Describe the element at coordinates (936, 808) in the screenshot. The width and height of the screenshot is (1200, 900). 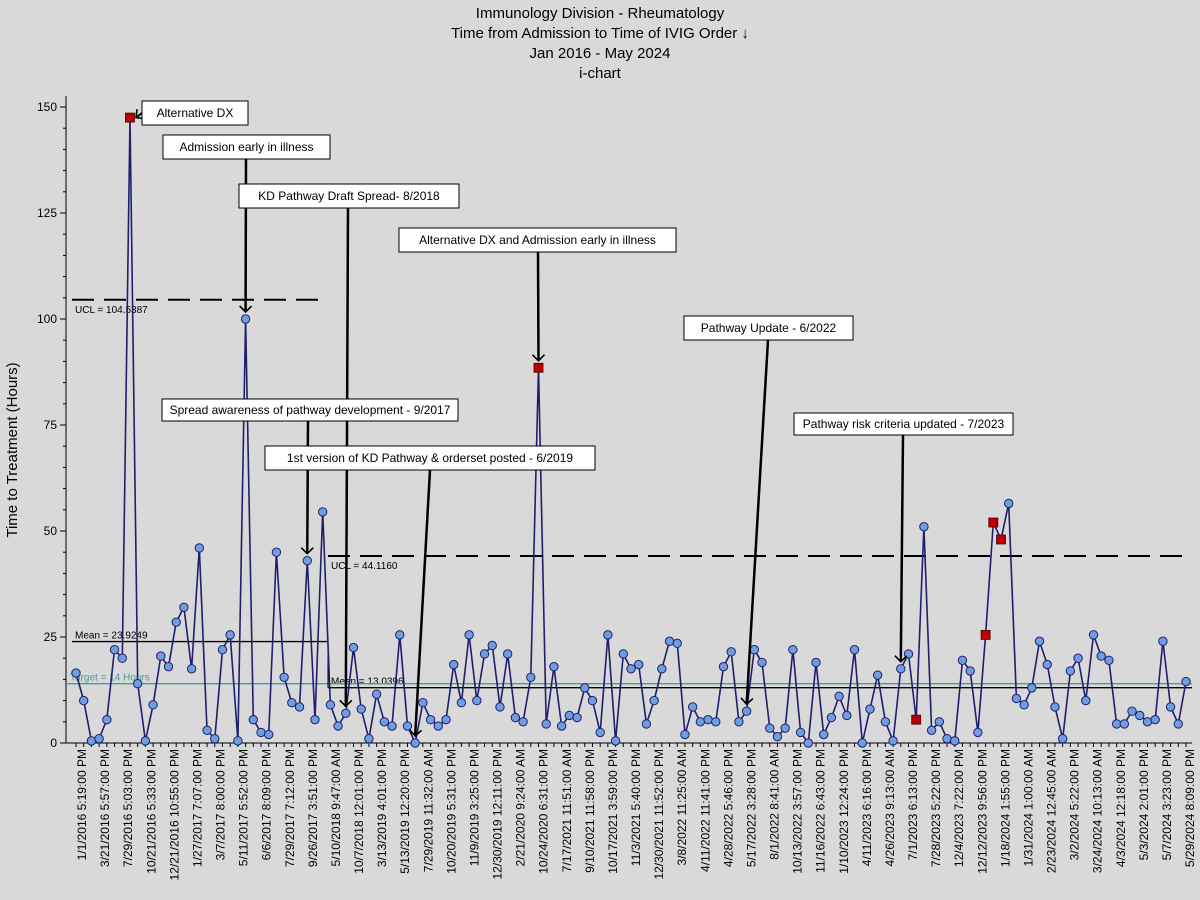
I see `x-tick-label: 7/28/2023 5:22:00 PM` at that location.